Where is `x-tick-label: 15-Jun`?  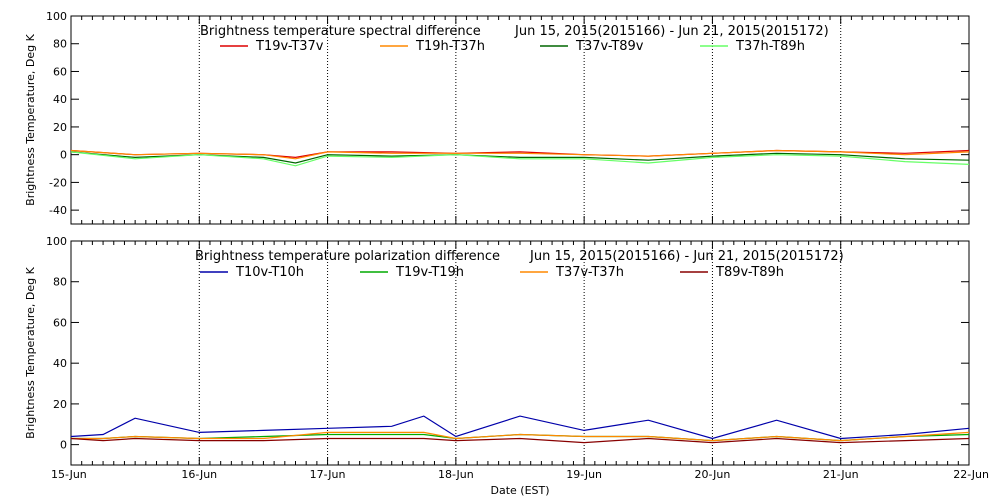 x-tick-label: 15-Jun is located at coordinates (69, 474).